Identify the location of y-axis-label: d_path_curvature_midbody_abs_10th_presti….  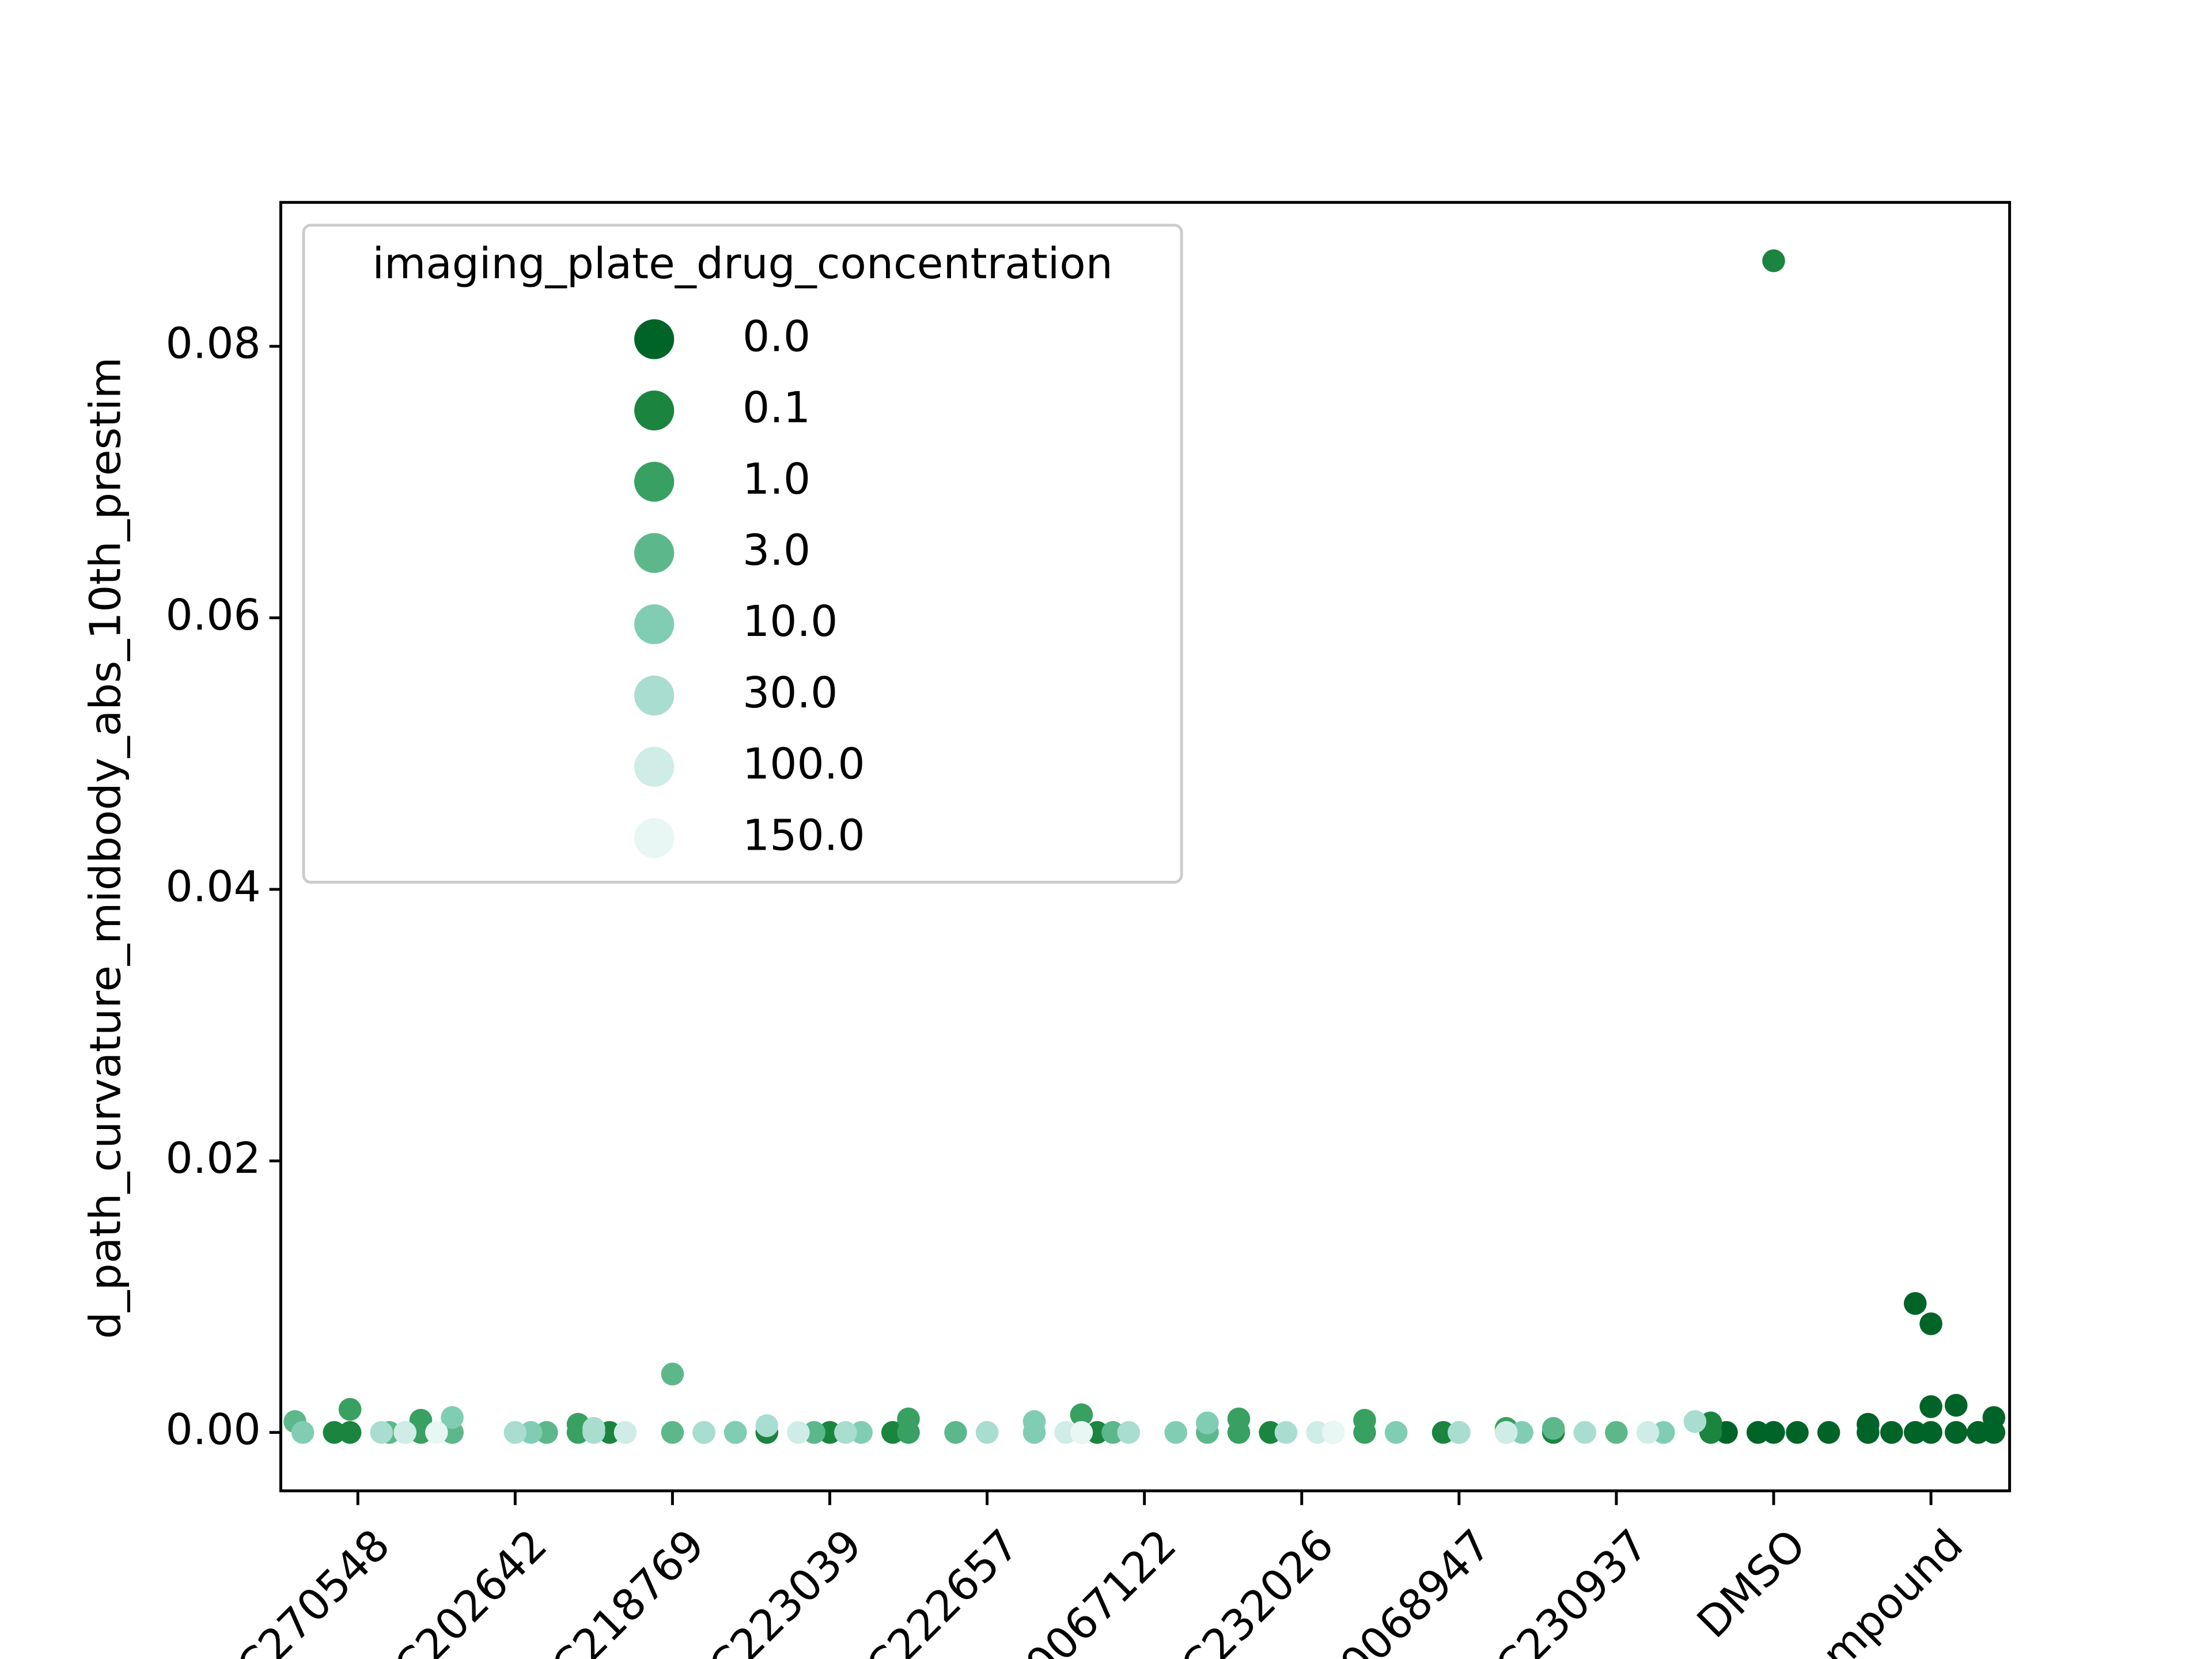
(106, 848).